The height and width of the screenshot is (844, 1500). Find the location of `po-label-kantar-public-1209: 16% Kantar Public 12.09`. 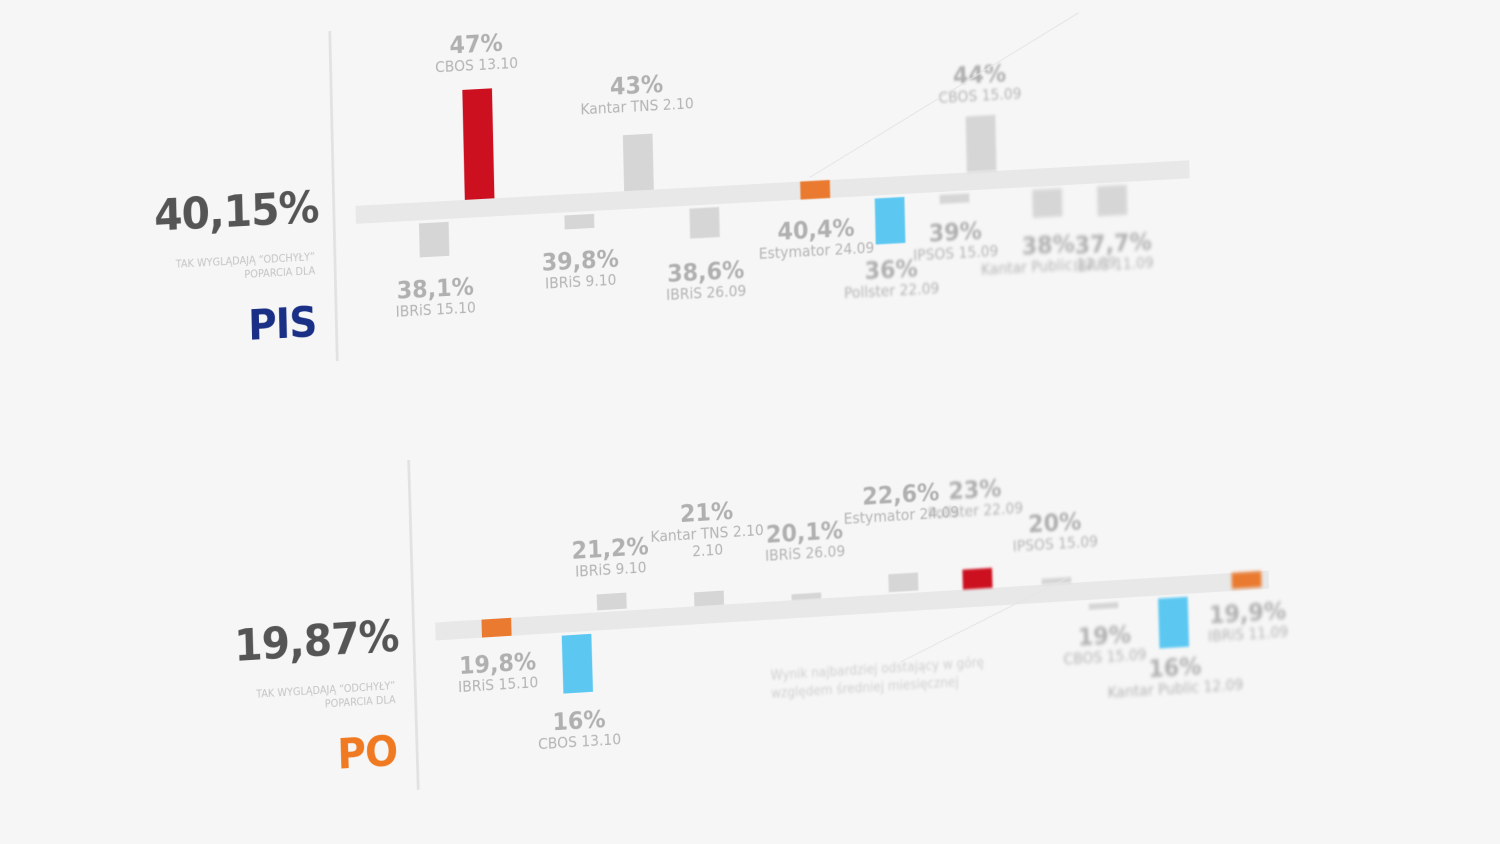

po-label-kantar-public-1209: 16% Kantar Public 12.09 is located at coordinates (1175, 677).